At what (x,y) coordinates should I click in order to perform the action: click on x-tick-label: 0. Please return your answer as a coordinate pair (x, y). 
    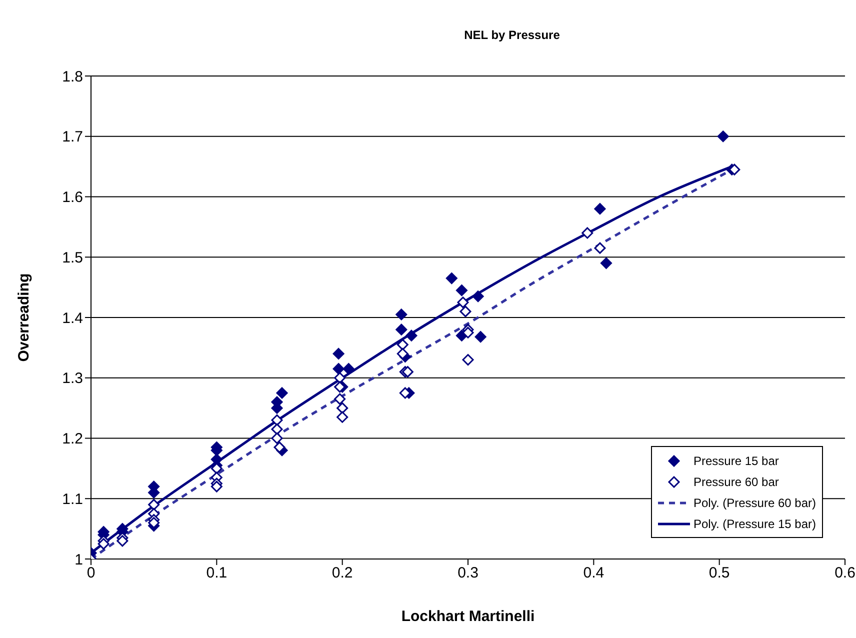
    Looking at the image, I should click on (91, 573).